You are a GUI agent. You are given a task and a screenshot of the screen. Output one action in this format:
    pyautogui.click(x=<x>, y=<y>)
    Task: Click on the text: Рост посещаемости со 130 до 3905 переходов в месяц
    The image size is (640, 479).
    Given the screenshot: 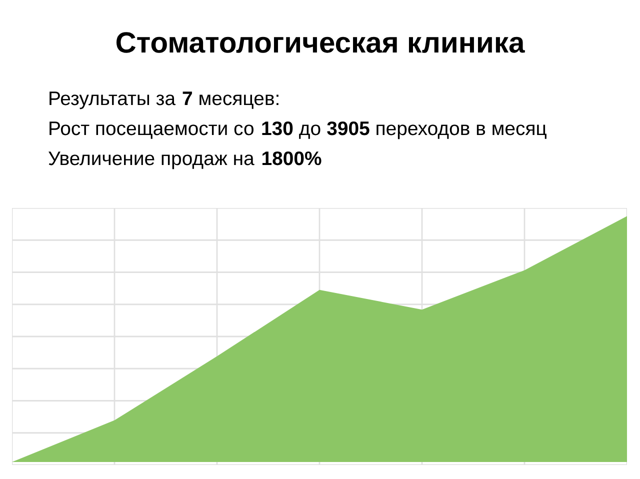 What is the action you would take?
    pyautogui.click(x=298, y=130)
    